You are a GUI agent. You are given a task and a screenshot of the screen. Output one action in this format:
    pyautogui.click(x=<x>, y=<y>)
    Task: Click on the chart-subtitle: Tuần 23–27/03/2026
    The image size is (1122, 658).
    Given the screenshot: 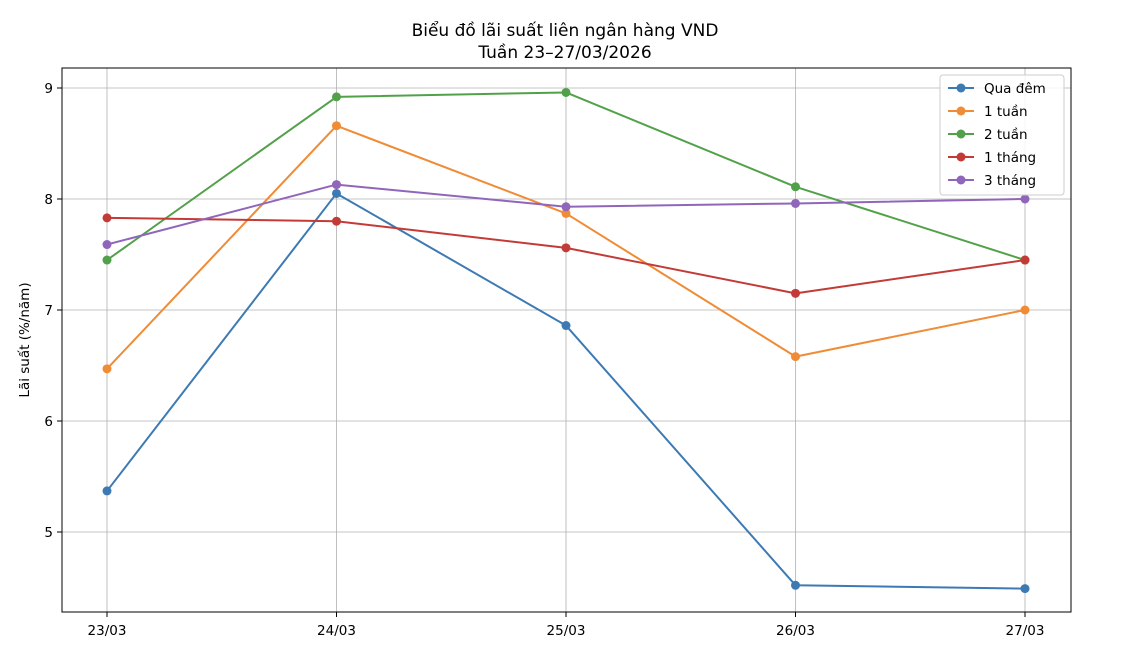 What is the action you would take?
    pyautogui.click(x=564, y=52)
    